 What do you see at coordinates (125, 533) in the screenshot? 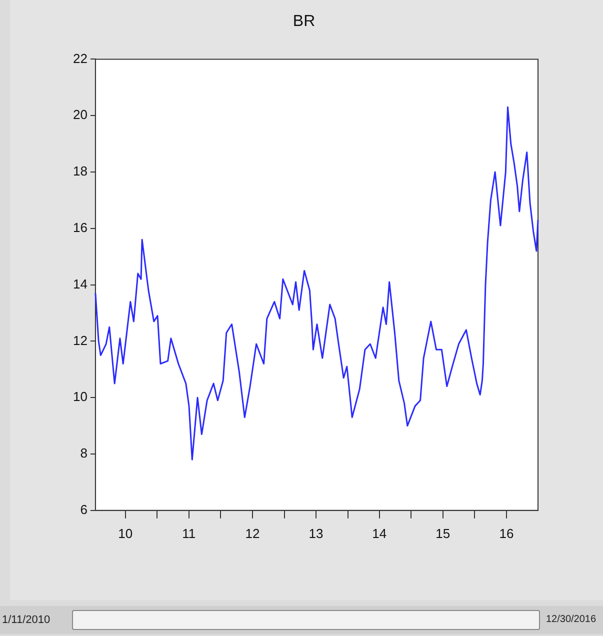
I see `x-tick-label: 10` at bounding box center [125, 533].